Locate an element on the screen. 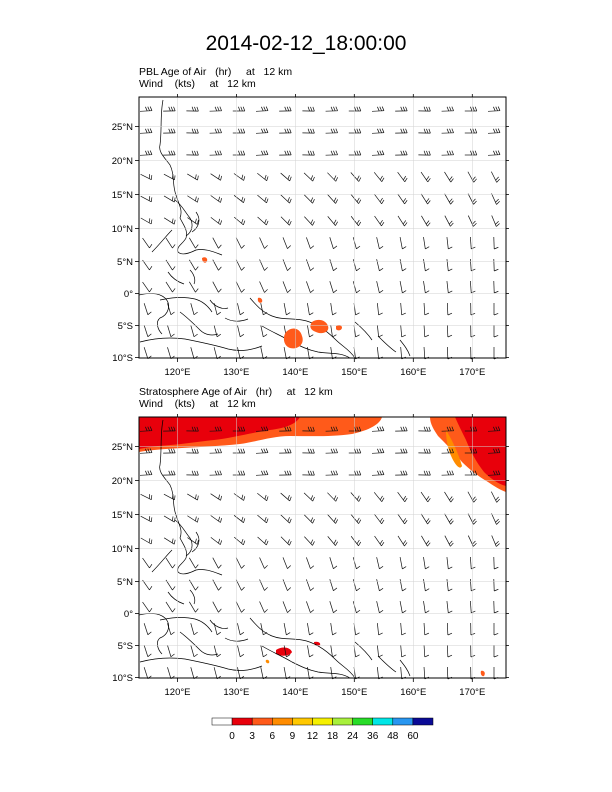  strat-patch-north-core is located at coordinates (219, 433).